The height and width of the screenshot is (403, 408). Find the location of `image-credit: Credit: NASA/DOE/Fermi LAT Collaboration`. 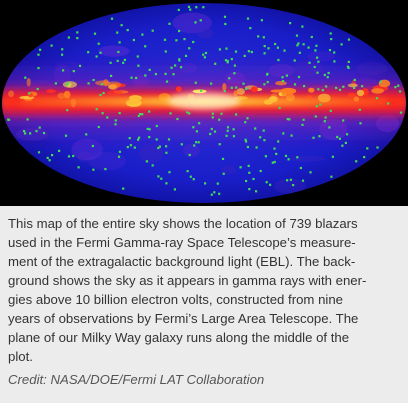

image-credit: Credit: NASA/DOE/Fermi LAT Collaboration is located at coordinates (136, 379).